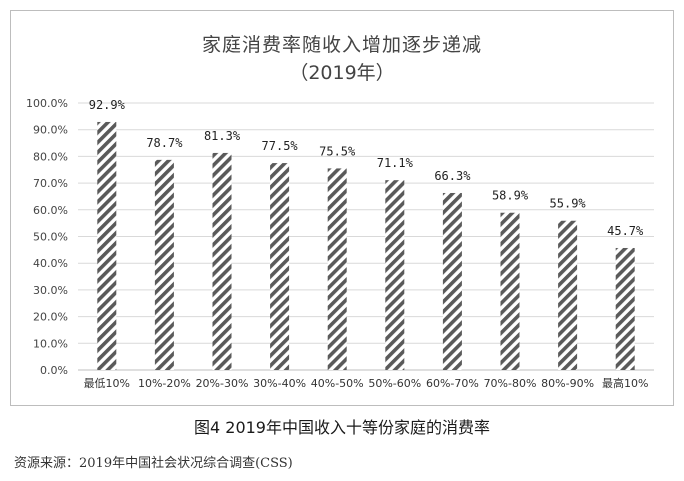  I want to click on data-label: 45.7%, so click(625, 231).